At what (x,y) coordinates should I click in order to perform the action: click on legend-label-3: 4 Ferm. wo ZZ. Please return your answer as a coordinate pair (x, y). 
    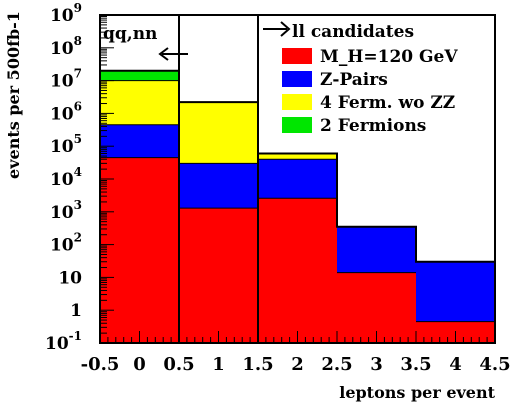
    Looking at the image, I should click on (387, 103).